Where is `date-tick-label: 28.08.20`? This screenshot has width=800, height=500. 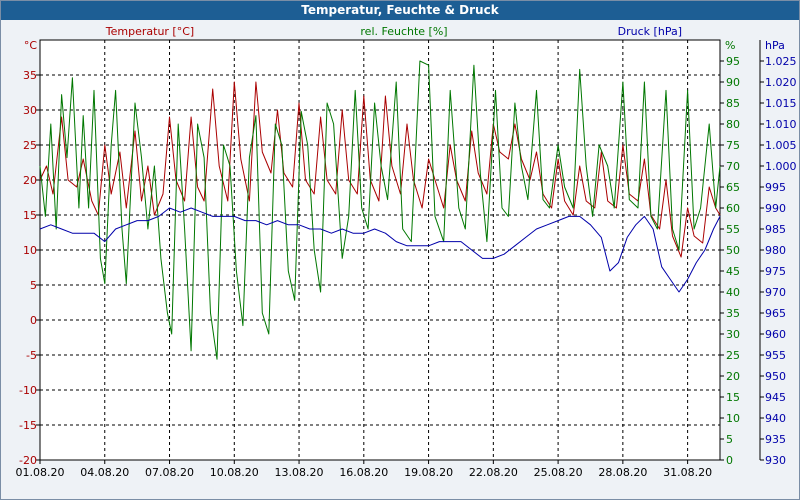
date-tick-label: 28.08.20 is located at coordinates (622, 472).